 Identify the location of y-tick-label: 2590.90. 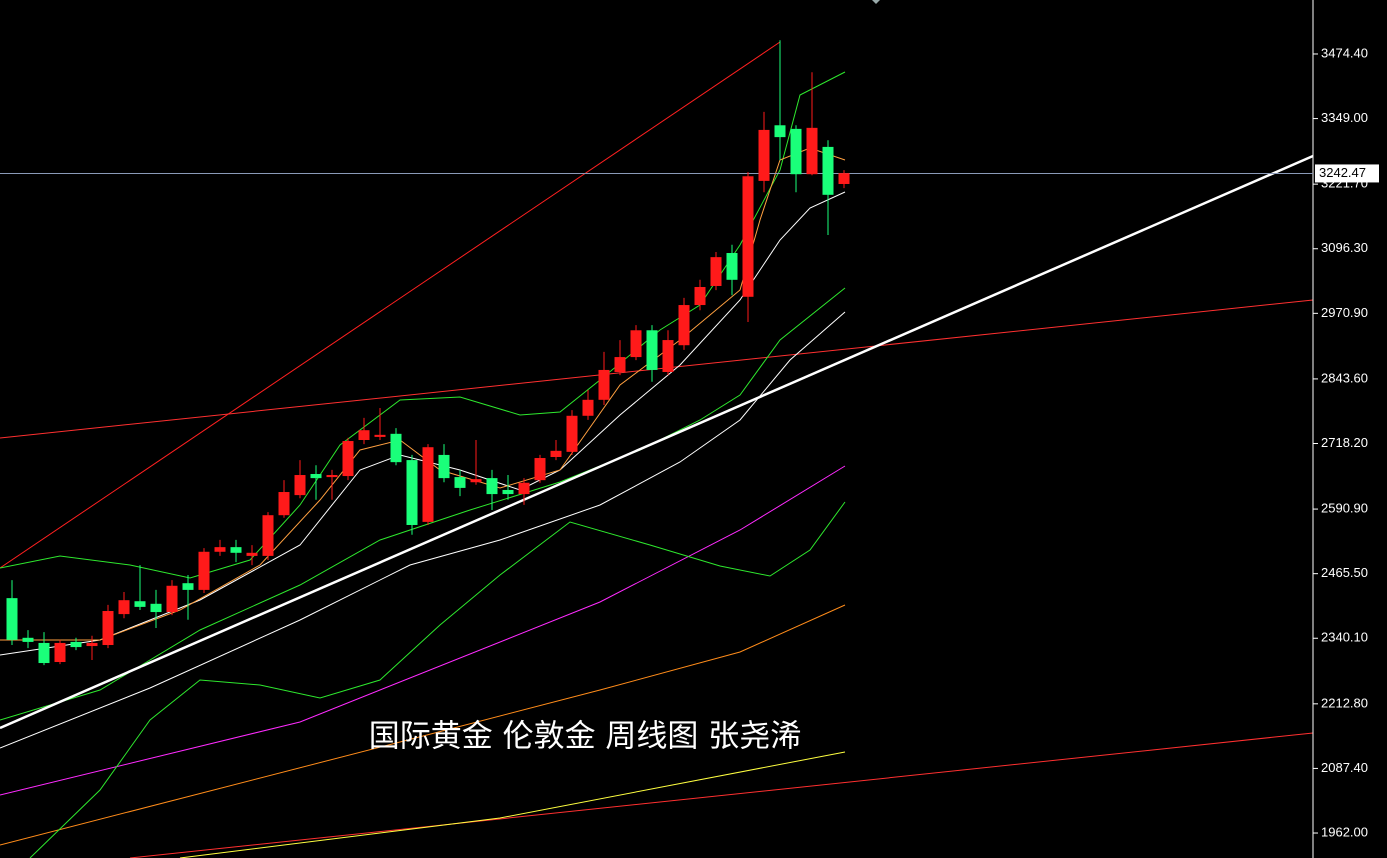
(1344, 508).